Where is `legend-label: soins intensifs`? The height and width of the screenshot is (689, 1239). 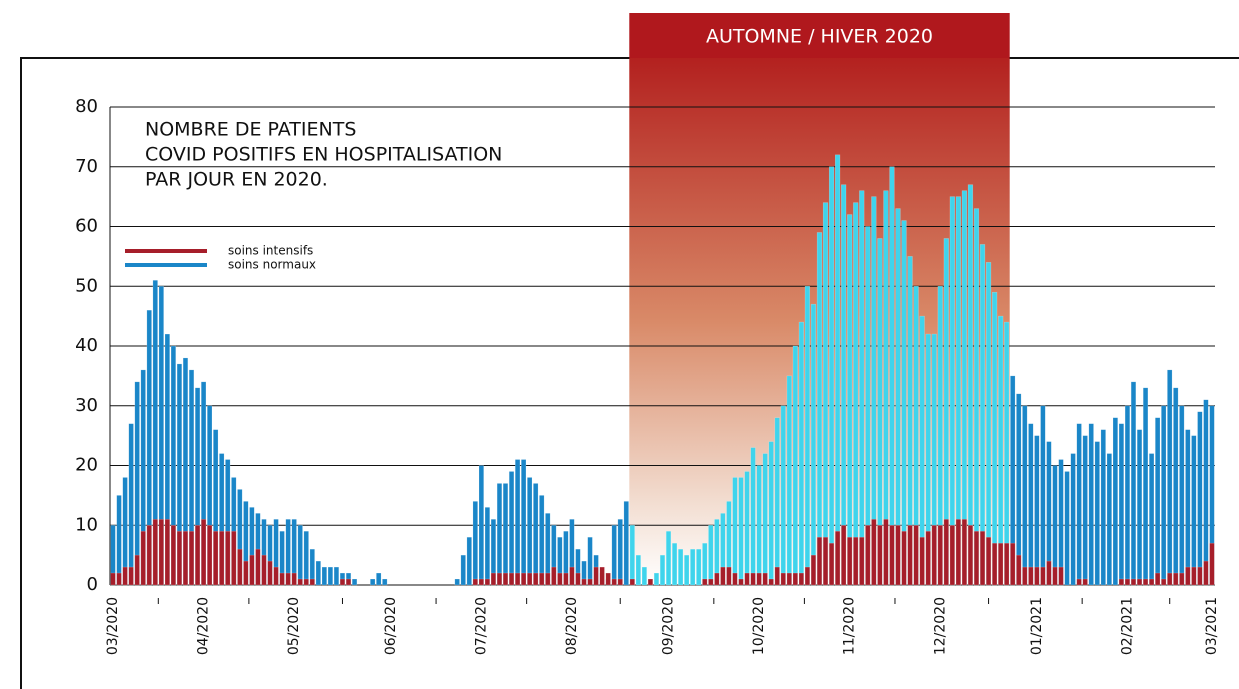 legend-label: soins intensifs is located at coordinates (270, 251).